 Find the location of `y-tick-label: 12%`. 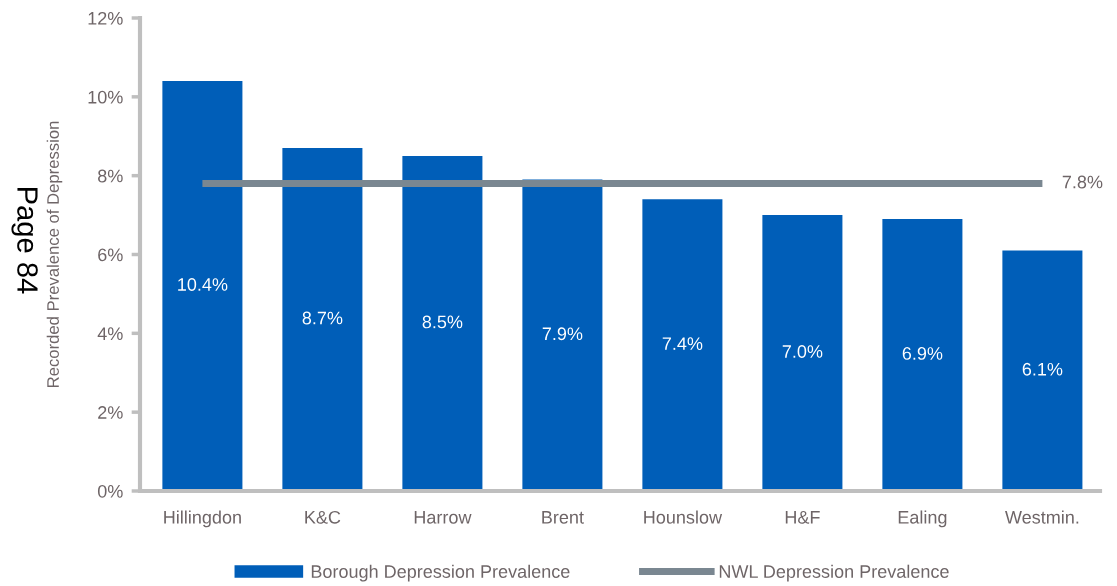

y-tick-label: 12% is located at coordinates (105, 18).